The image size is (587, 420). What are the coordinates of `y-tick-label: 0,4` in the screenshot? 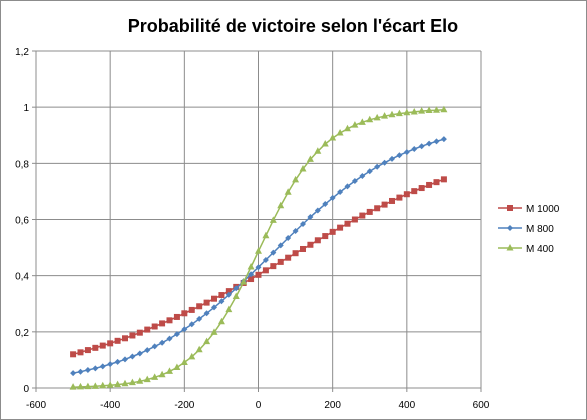 It's located at (22, 277).